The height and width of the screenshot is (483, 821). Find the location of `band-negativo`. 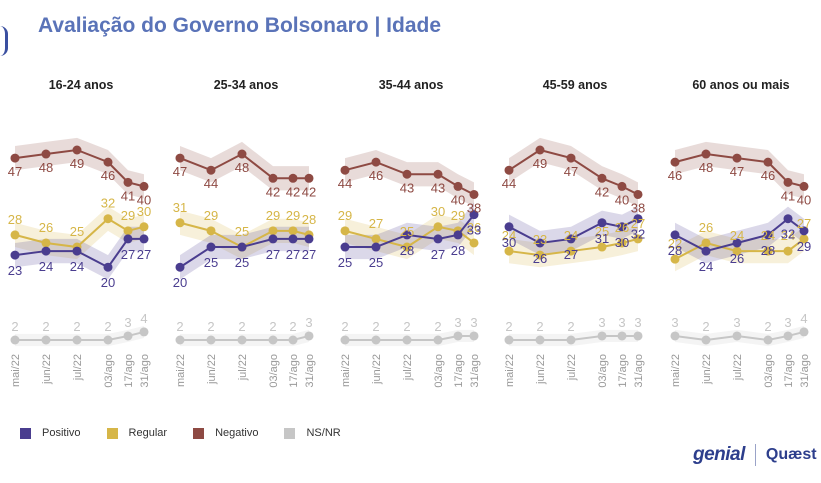

band-negativo is located at coordinates (573, 172).